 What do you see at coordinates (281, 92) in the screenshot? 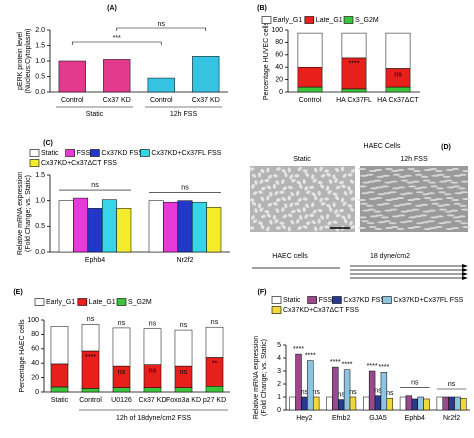
I see `y-tick-label: 0` at bounding box center [281, 92].